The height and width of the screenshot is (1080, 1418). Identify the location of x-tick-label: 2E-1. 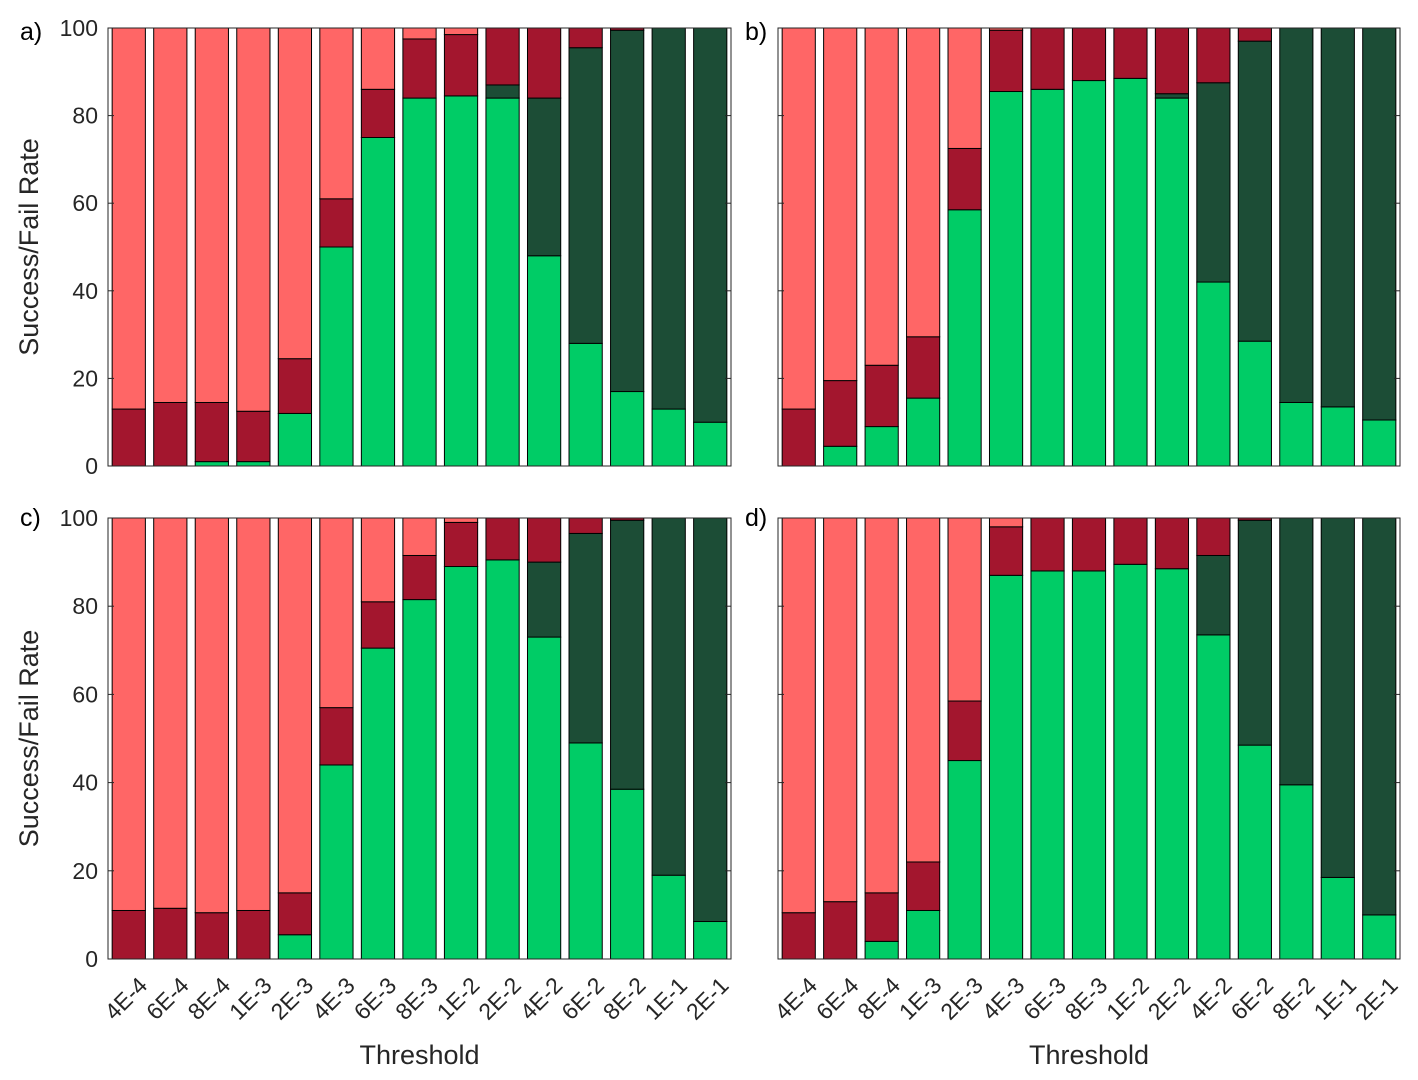
(707, 998).